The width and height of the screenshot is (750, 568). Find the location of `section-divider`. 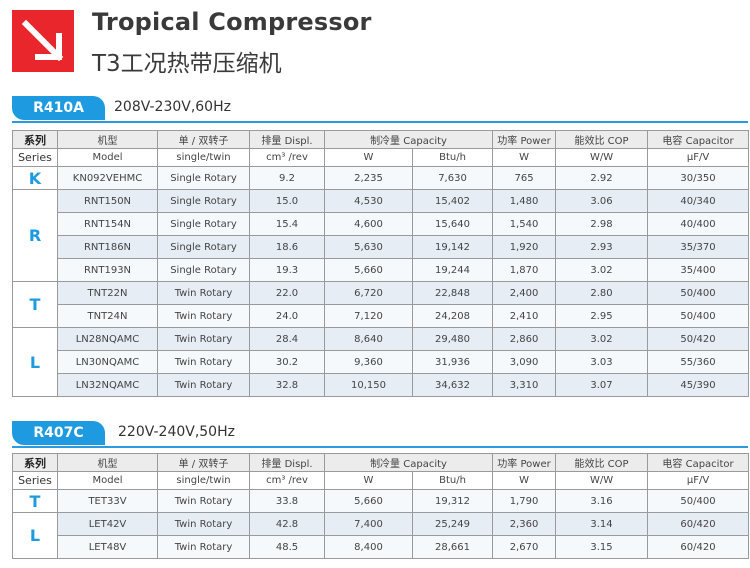

section-divider is located at coordinates (380, 447).